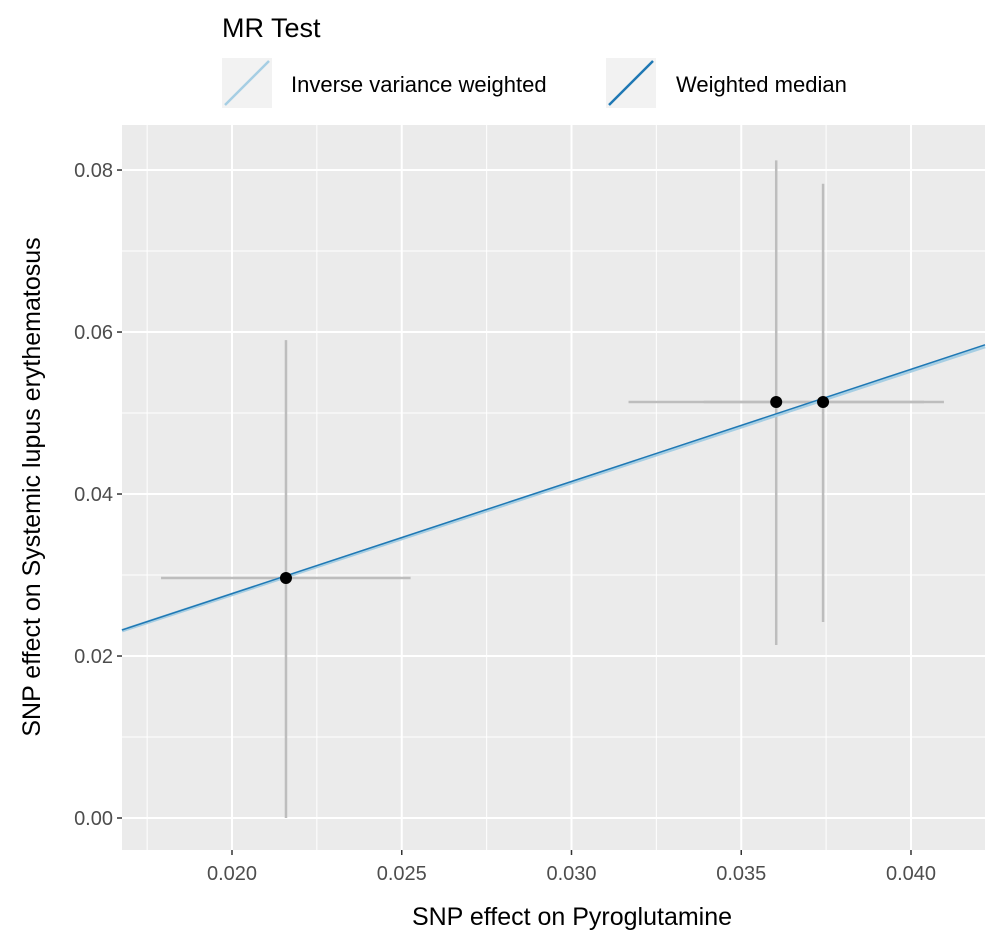  Describe the element at coordinates (631, 83) in the screenshot. I see `legend-key-weighted-median` at that location.